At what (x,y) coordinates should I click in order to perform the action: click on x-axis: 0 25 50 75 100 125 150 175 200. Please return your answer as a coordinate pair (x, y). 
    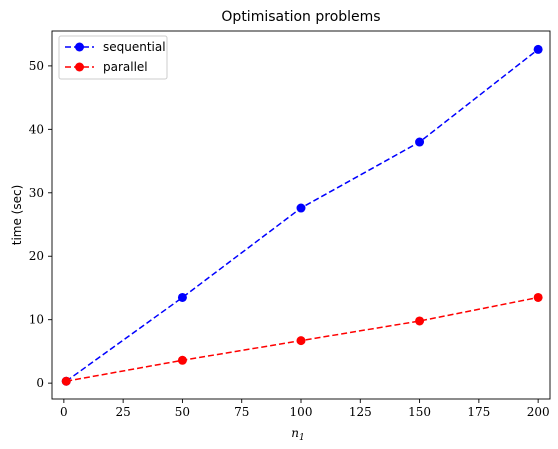
    Looking at the image, I should click on (305, 409).